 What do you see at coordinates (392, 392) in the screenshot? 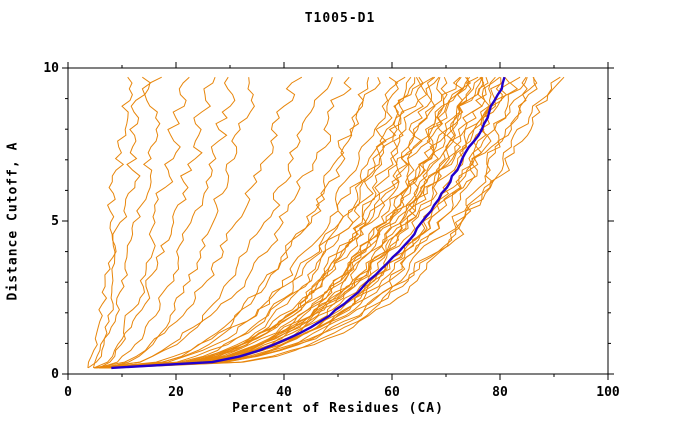
I see `x-tick-label: 60` at bounding box center [392, 392].